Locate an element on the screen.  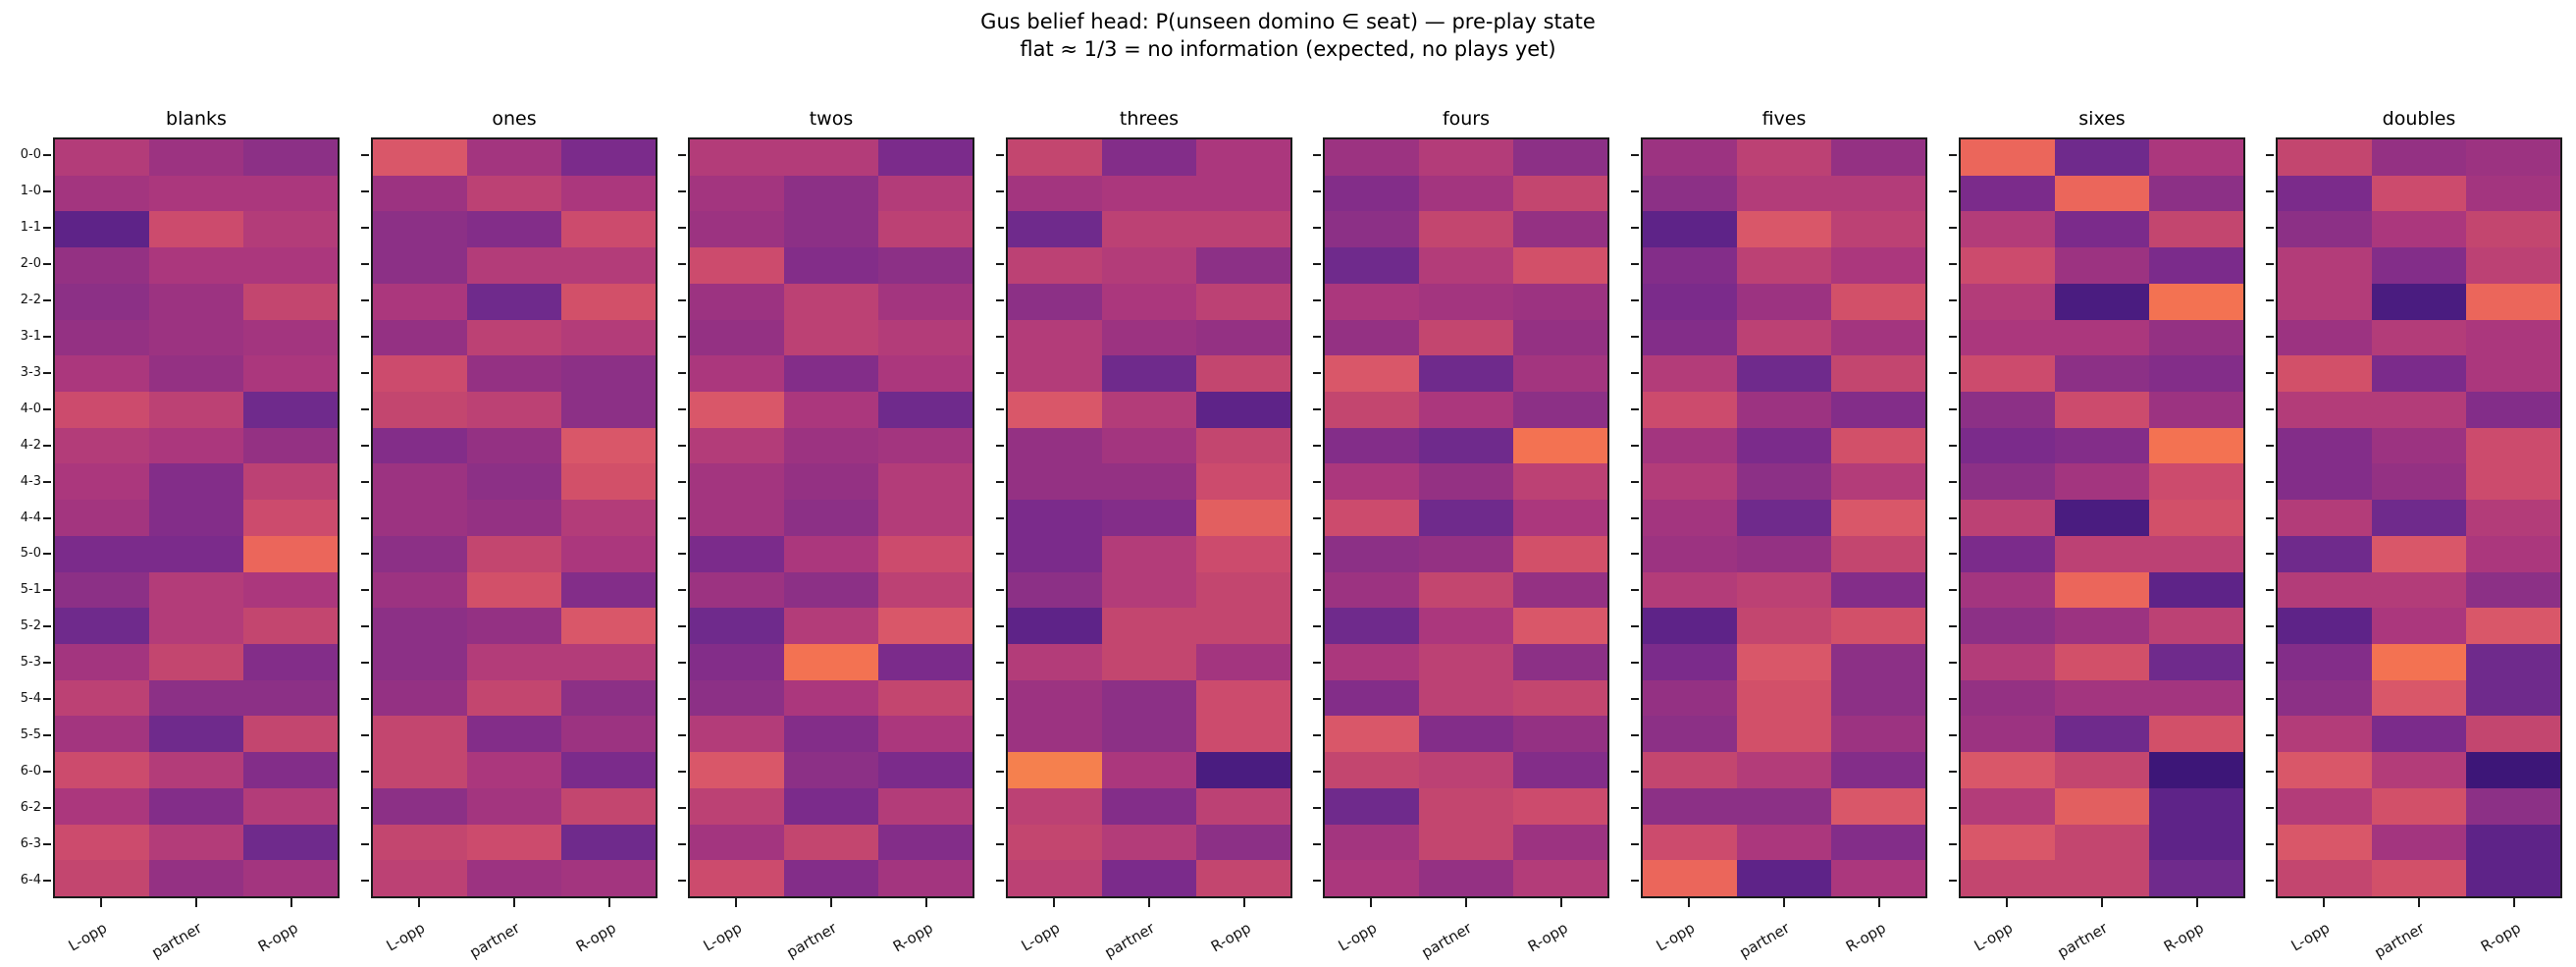
subplot-fours: fours L-opp partner R-opp is located at coordinates (1461, 534).